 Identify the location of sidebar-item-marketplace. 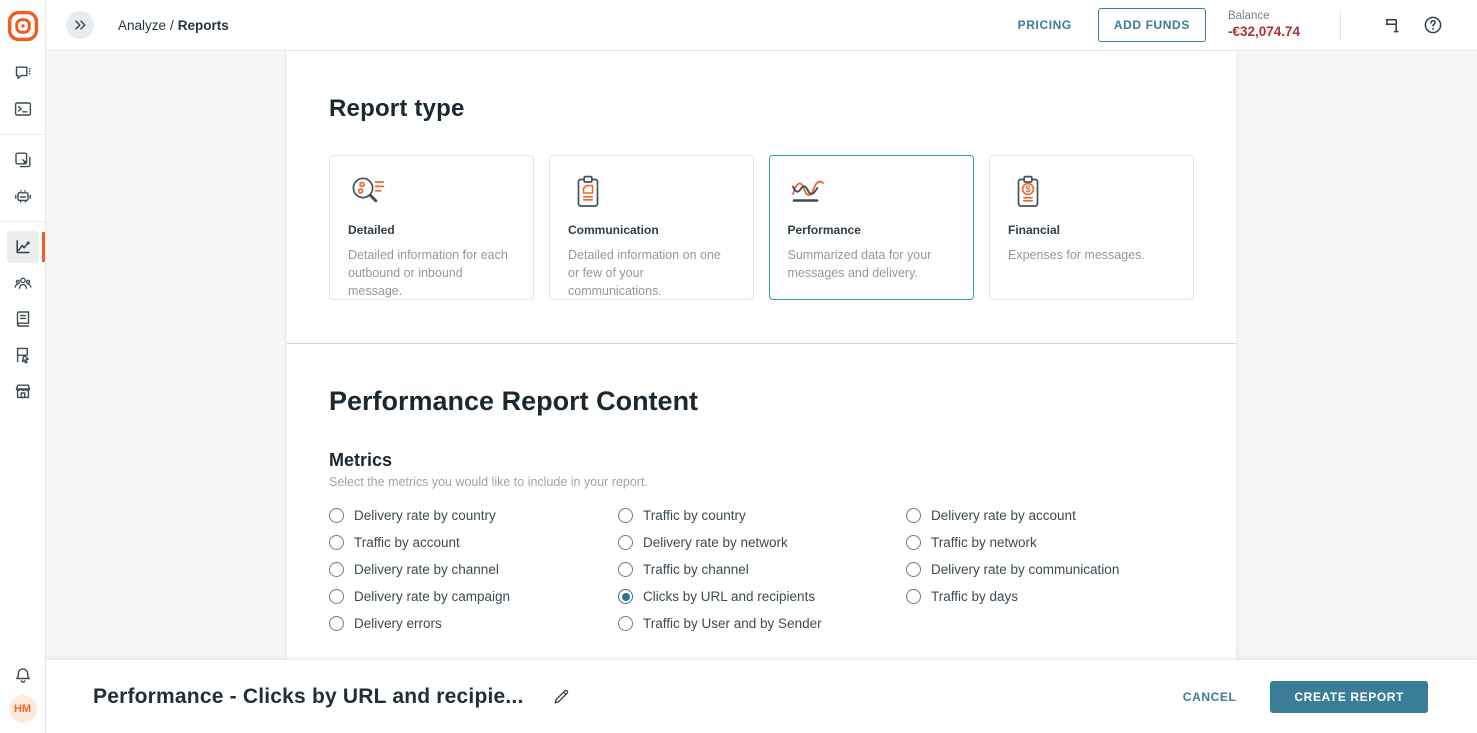
(22, 391).